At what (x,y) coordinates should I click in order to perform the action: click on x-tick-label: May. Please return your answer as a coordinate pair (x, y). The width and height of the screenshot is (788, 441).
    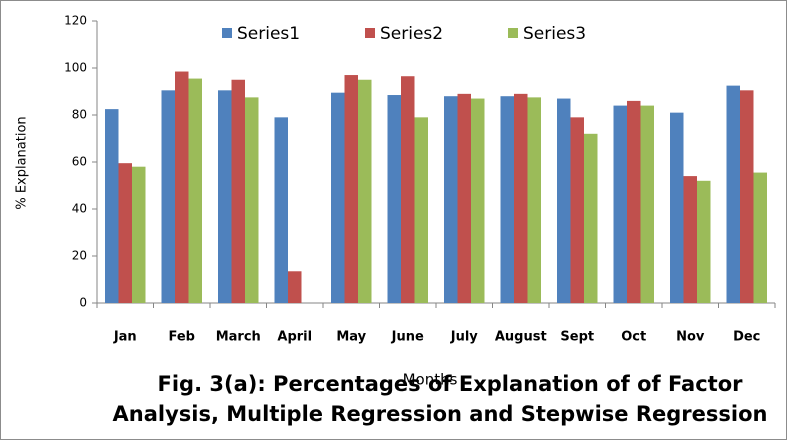
    Looking at the image, I should click on (351, 337).